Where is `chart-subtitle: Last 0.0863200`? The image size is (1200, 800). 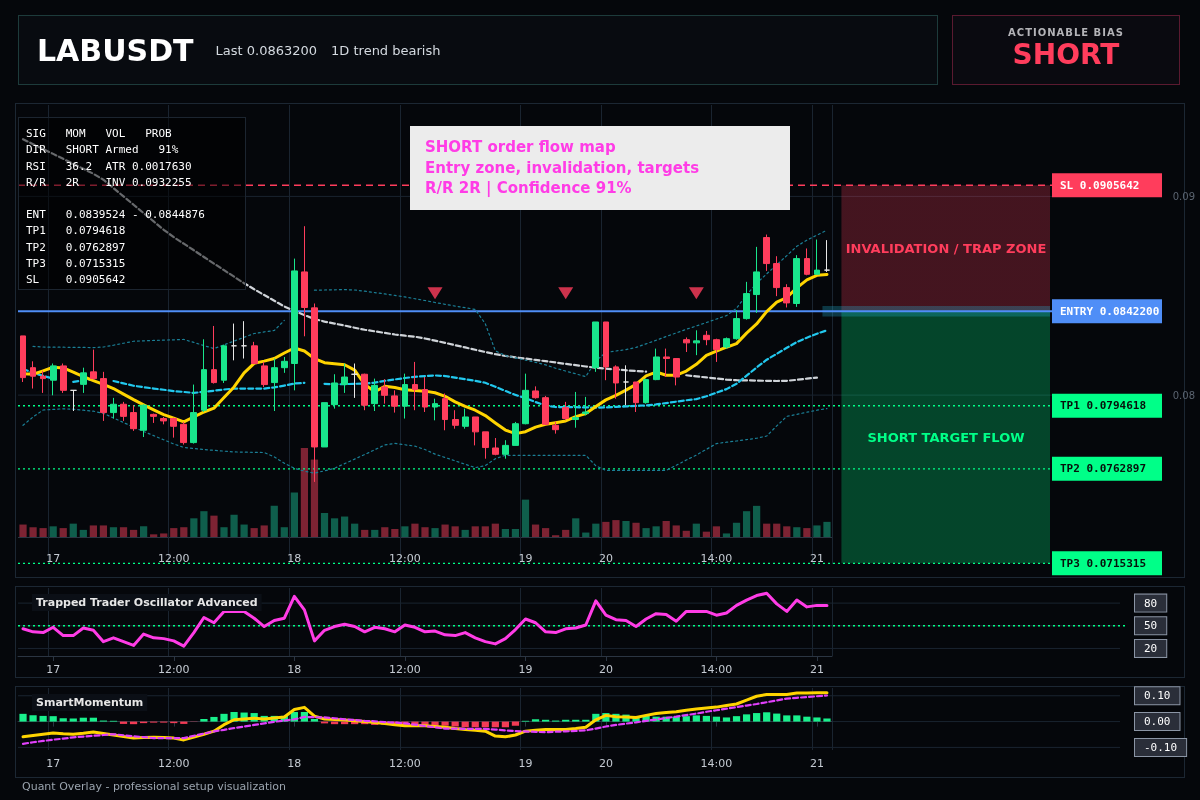
chart-subtitle: Last 0.0863200 is located at coordinates (266, 50).